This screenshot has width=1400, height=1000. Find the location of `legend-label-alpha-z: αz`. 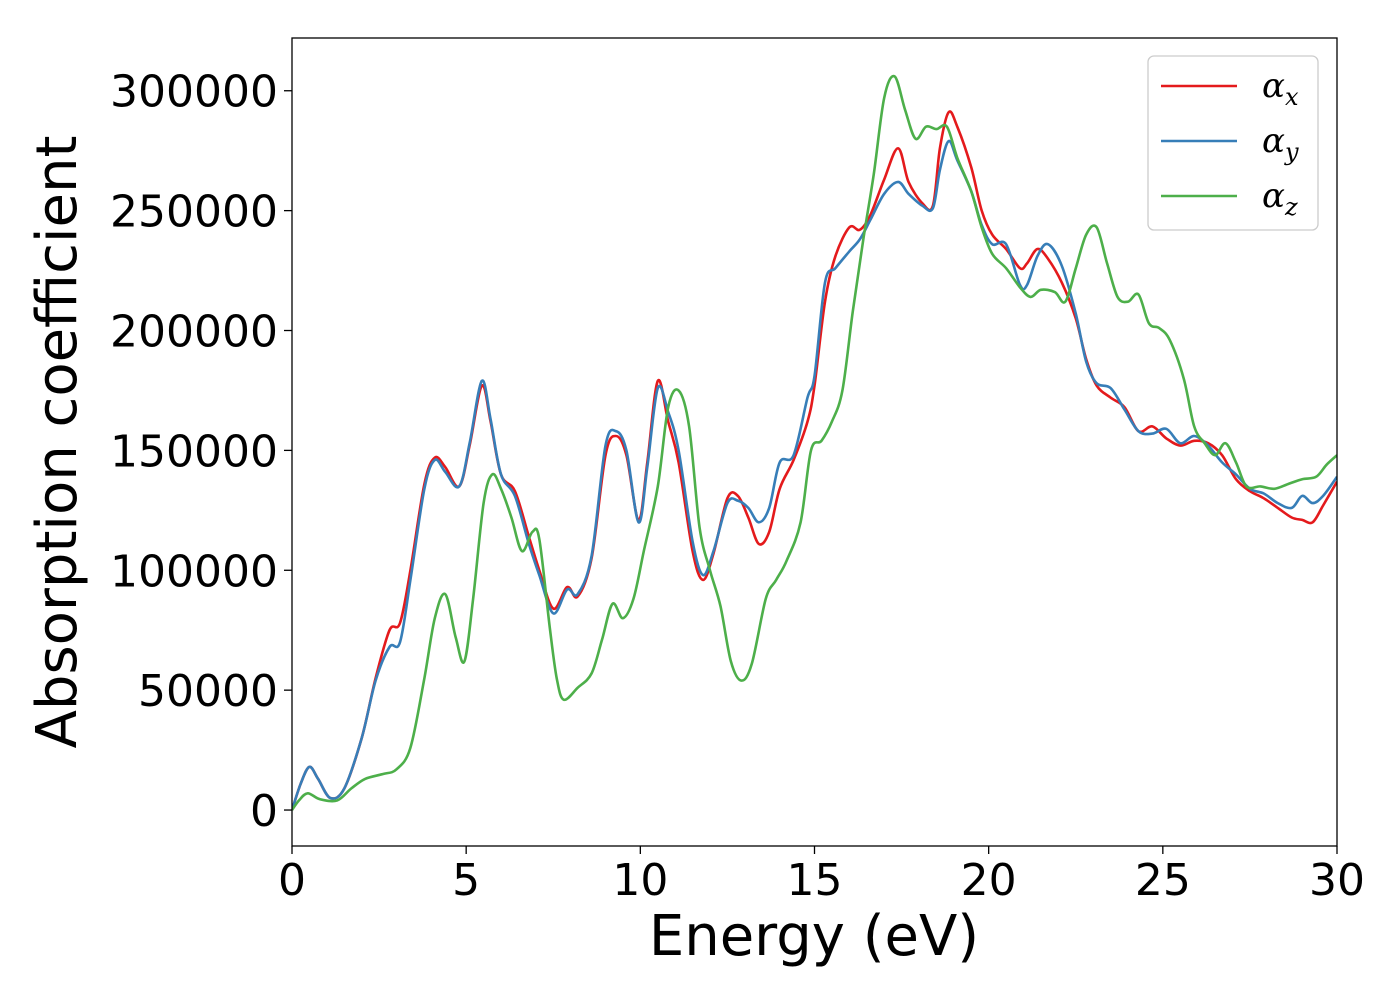

legend-label-alpha-z: αz is located at coordinates (1280, 198).